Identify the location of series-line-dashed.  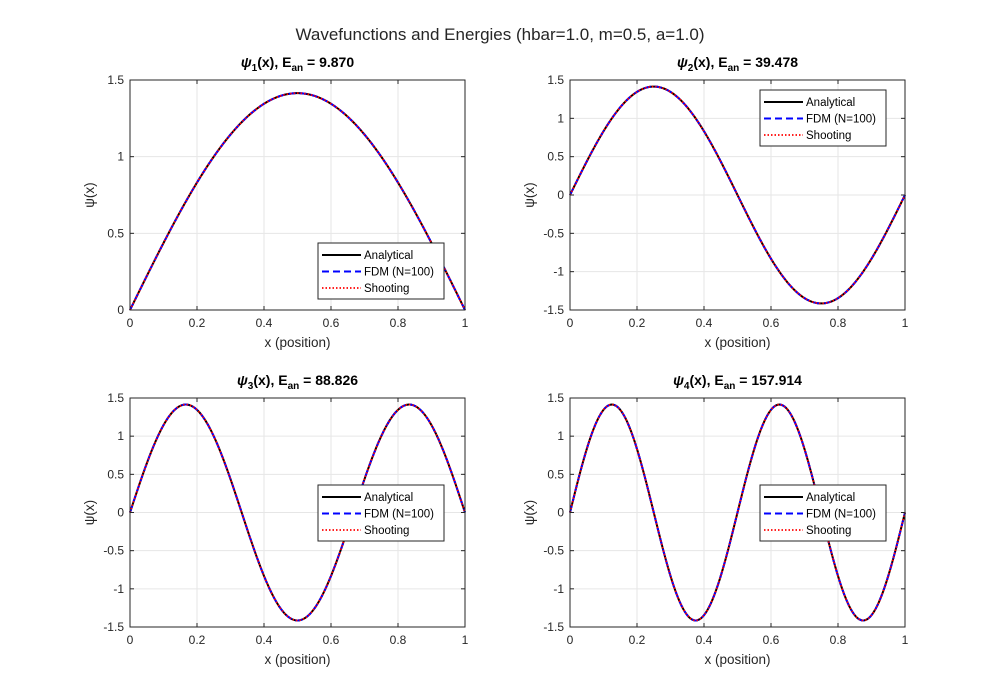
(297, 512).